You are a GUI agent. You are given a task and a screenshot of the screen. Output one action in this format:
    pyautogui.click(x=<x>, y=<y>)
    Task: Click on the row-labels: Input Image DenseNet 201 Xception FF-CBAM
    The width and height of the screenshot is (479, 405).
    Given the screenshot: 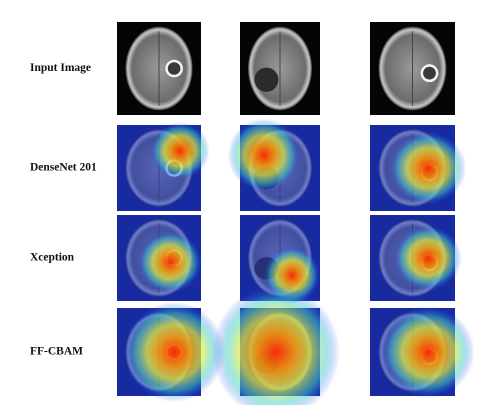 What is the action you would take?
    pyautogui.click(x=63, y=210)
    